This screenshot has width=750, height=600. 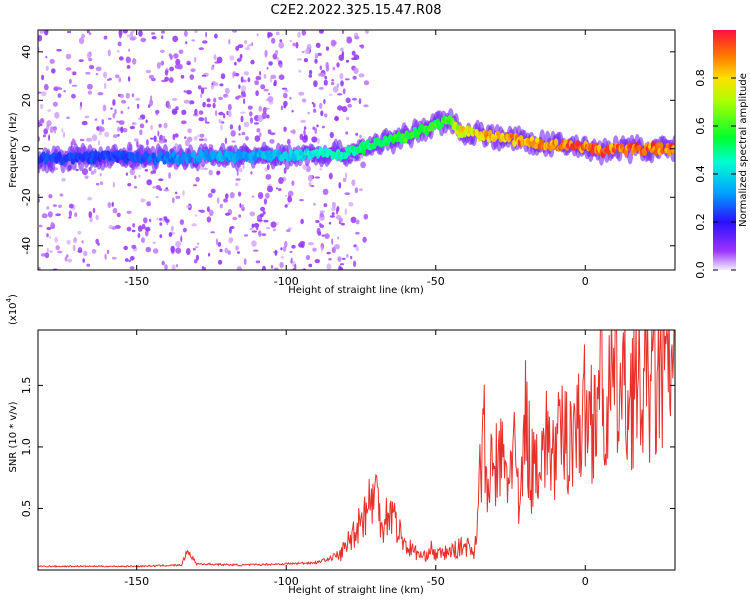 What do you see at coordinates (743, 150) in the screenshot?
I see `colorbar-label: Normalized spectral amplitude` at bounding box center [743, 150].